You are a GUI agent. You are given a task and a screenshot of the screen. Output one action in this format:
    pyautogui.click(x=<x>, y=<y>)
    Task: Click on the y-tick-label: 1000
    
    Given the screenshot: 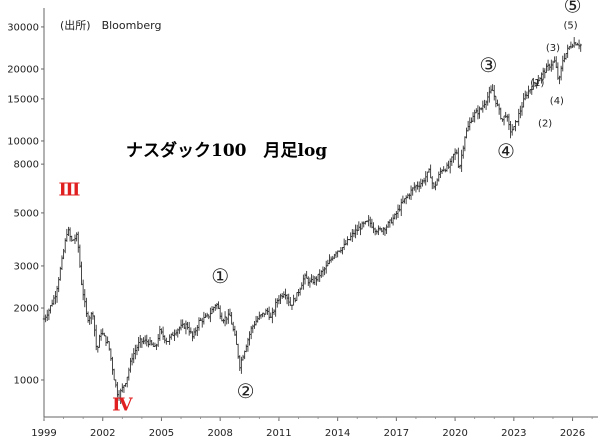 What is the action you would take?
    pyautogui.click(x=26, y=380)
    